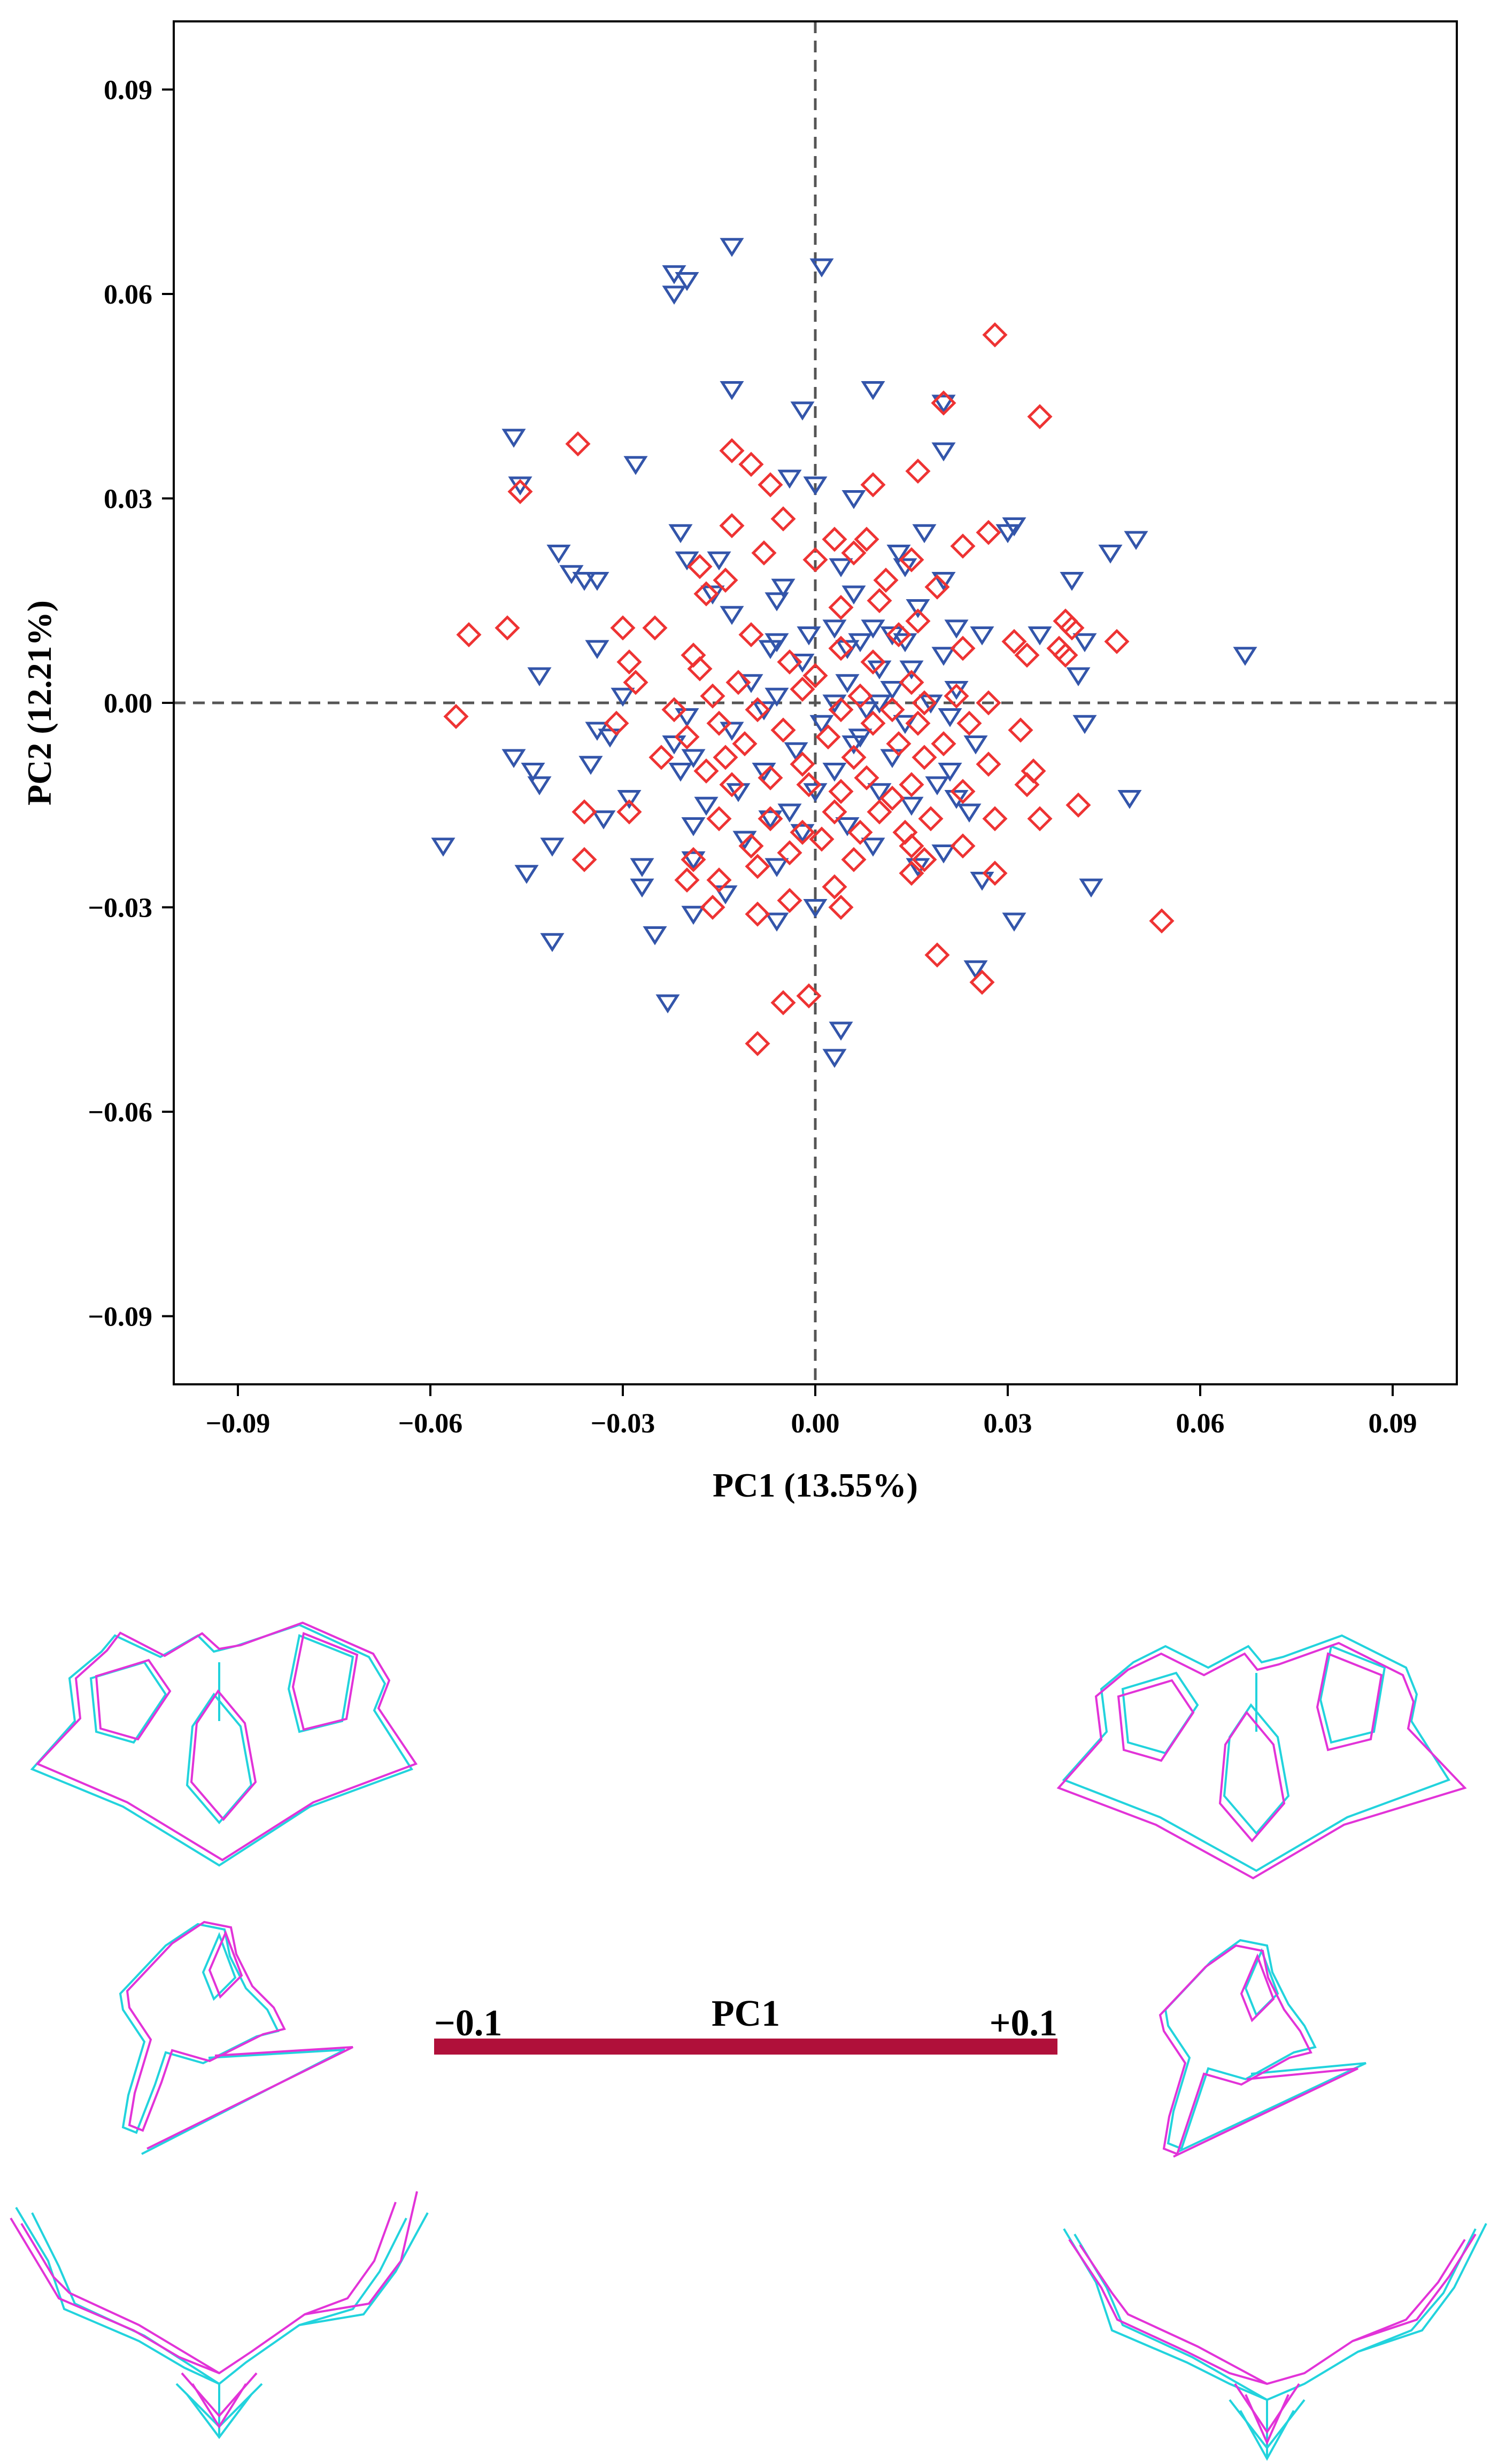 Image resolution: width=1506 pixels, height=2464 pixels. What do you see at coordinates (1200, 1423) in the screenshot?
I see `x-tick-label: 0.06` at bounding box center [1200, 1423].